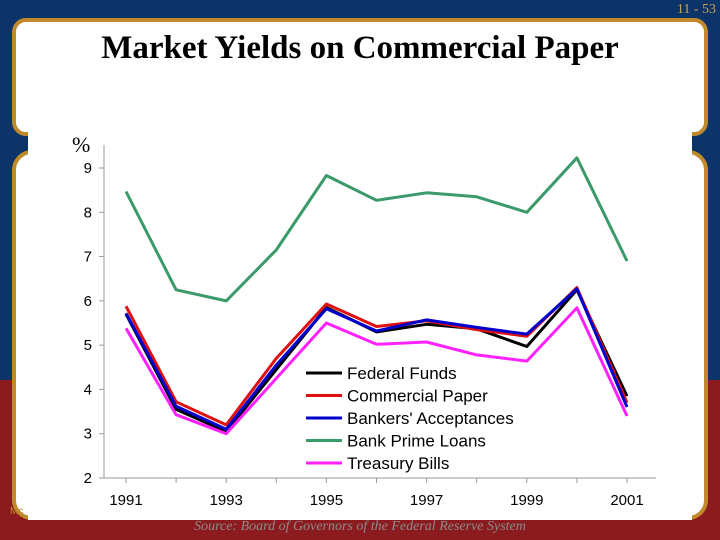 This screenshot has height=540, width=720. What do you see at coordinates (226, 500) in the screenshot?
I see `x-tick-label: 1993` at bounding box center [226, 500].